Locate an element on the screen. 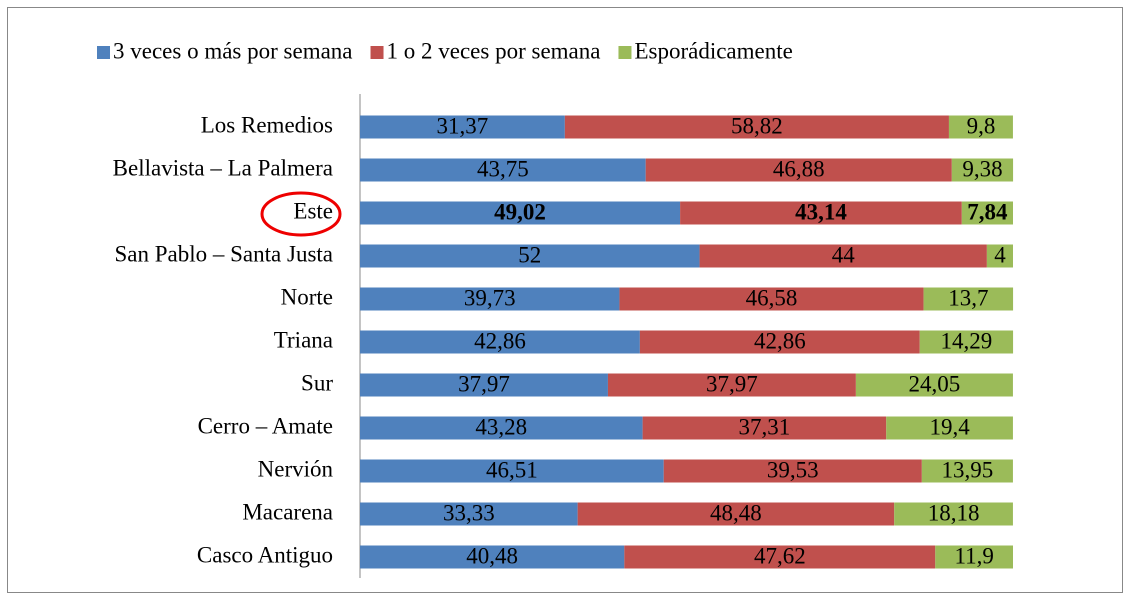 Image resolution: width=1131 pixels, height=601 pixels. data-label: 39,53 is located at coordinates (793, 469).